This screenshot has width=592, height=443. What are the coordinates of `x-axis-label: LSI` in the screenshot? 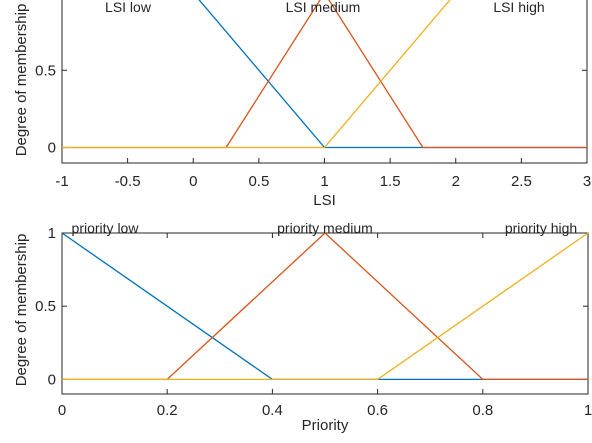 It's located at (324, 200).